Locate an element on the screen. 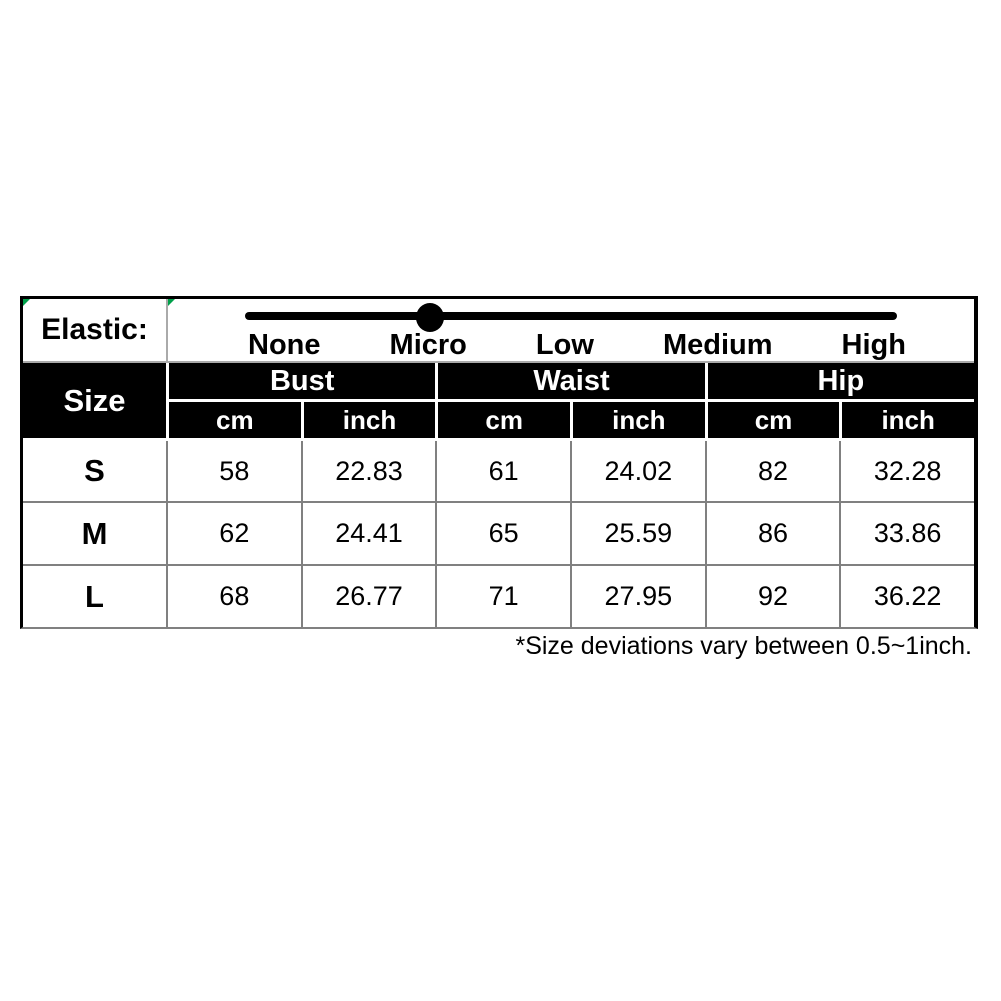 The image size is (1001, 1001). data-cell: 25.59 is located at coordinates (638, 533).